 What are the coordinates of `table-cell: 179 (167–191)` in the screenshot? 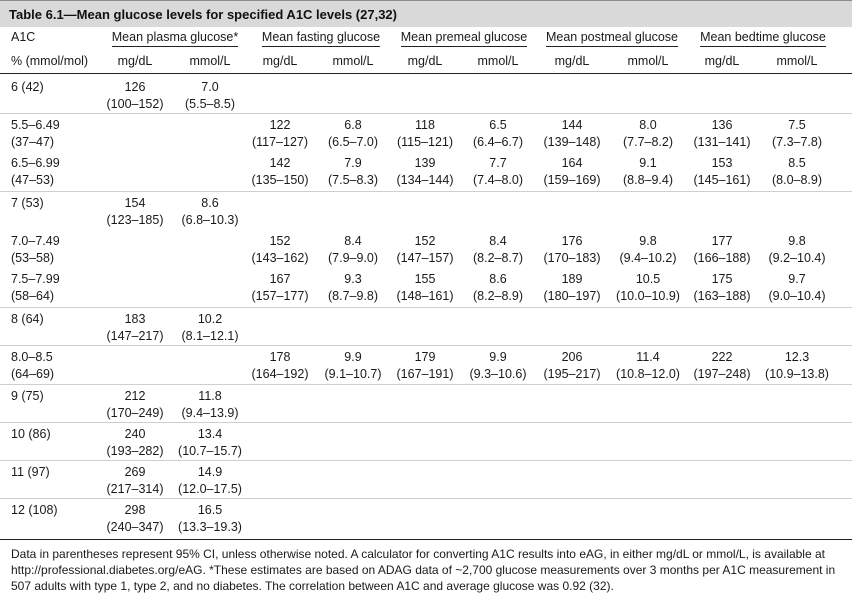 It's located at (425, 365).